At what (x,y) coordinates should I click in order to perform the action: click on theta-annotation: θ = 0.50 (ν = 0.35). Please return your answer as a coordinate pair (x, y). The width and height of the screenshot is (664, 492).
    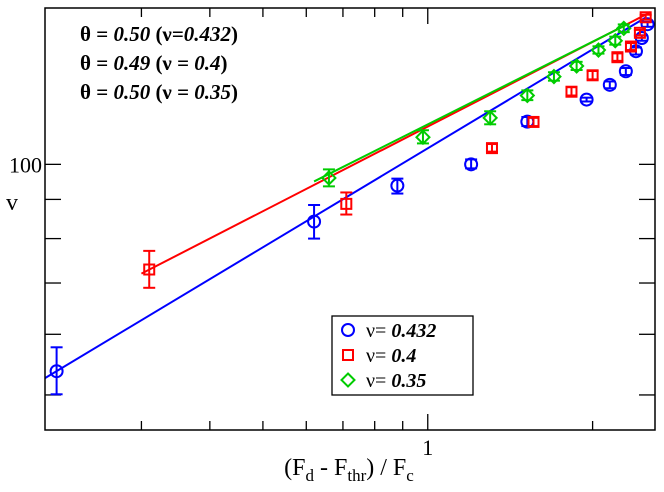
    Looking at the image, I should click on (159, 92).